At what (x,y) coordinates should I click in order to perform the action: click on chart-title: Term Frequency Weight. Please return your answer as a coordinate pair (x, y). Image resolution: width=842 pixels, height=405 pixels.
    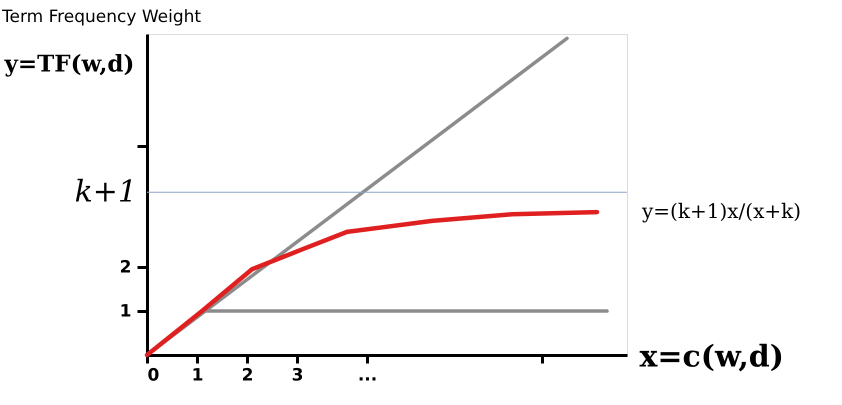
    Looking at the image, I should click on (101, 17).